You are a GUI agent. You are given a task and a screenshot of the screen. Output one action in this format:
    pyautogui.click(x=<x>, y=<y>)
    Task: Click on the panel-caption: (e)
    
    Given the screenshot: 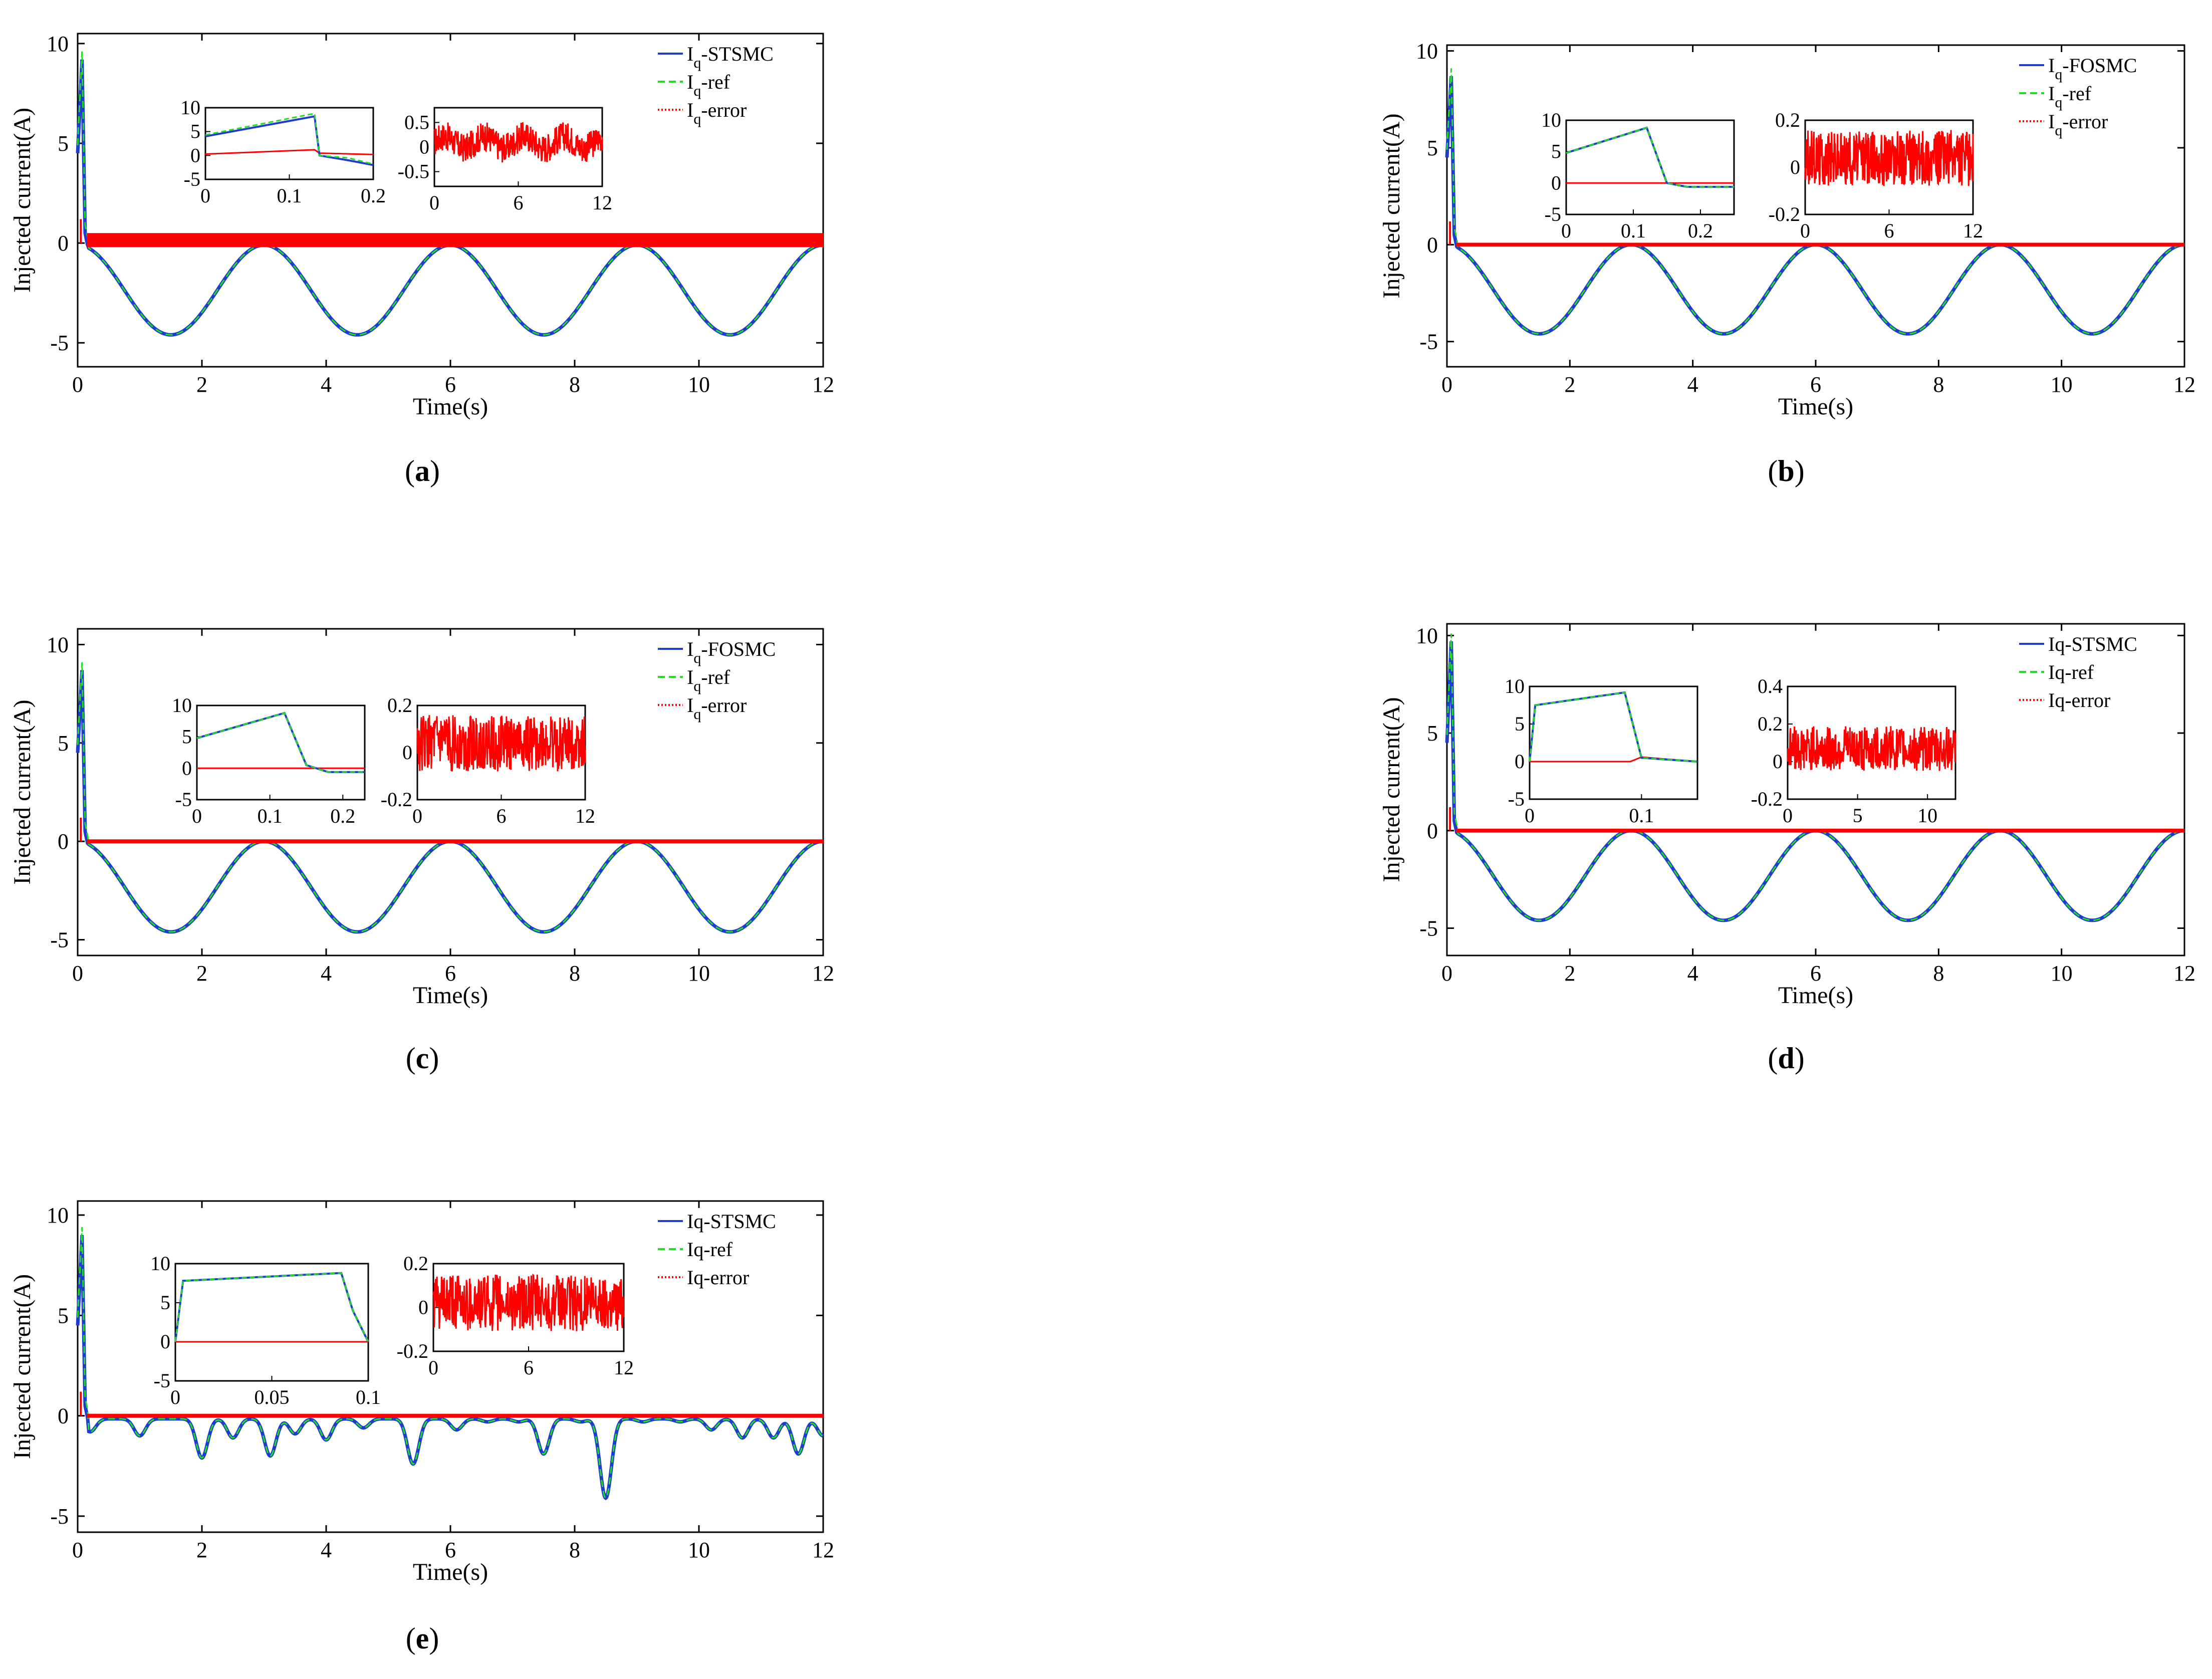 What is the action you would take?
    pyautogui.click(x=423, y=1638)
    